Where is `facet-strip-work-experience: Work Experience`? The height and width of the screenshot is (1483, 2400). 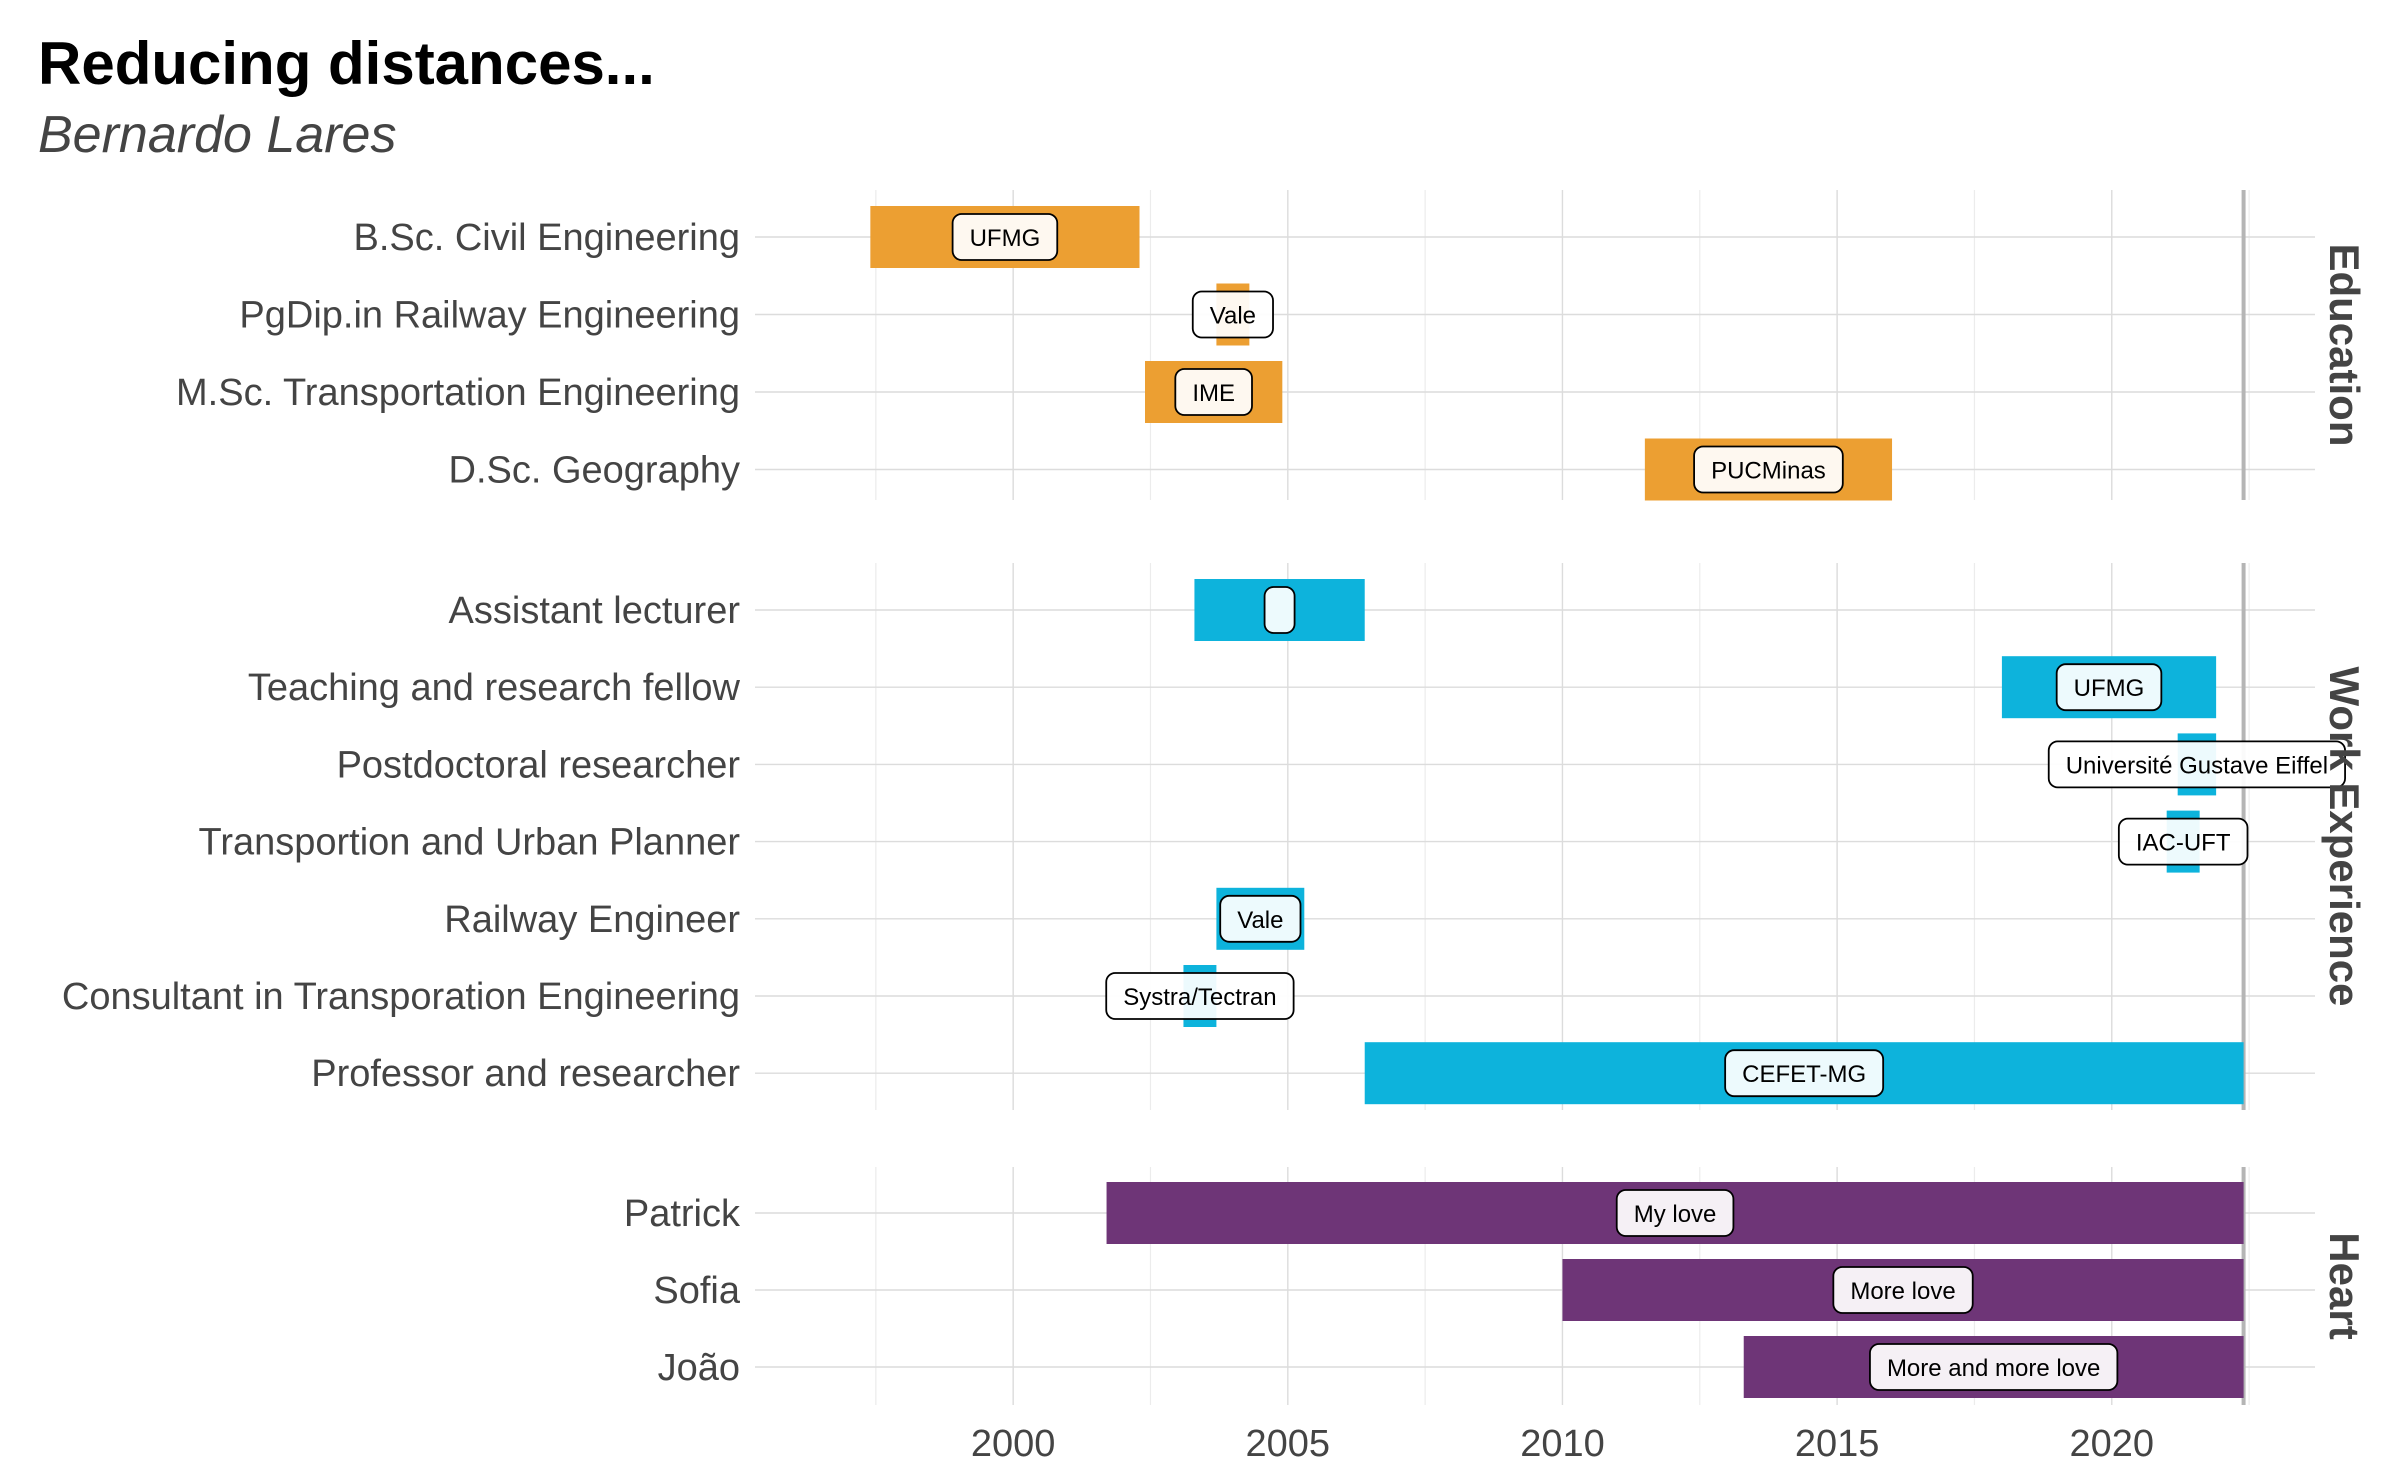
facet-strip-work-experience: Work Experience is located at coordinates (2344, 836).